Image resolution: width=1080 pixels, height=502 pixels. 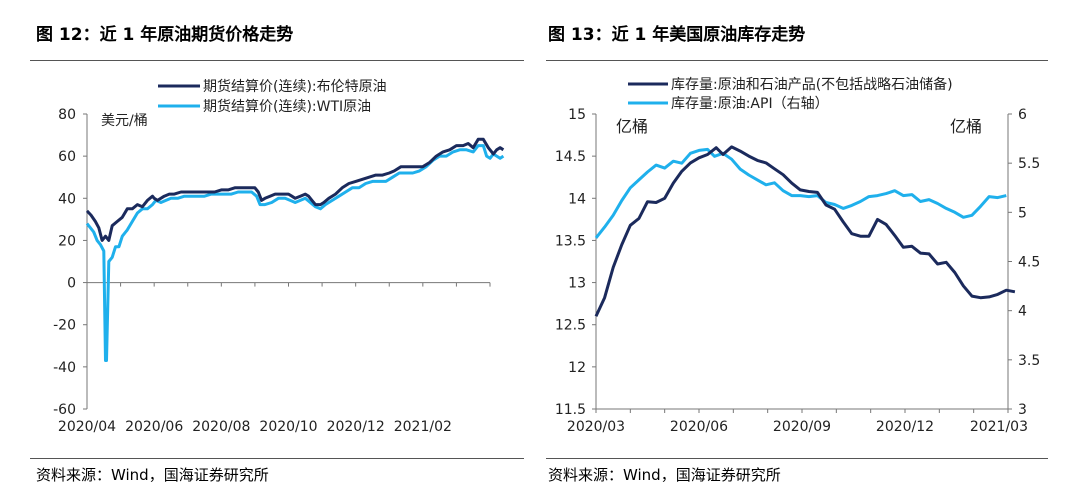 I want to click on x-tick-label: 2021/02, so click(x=423, y=427).